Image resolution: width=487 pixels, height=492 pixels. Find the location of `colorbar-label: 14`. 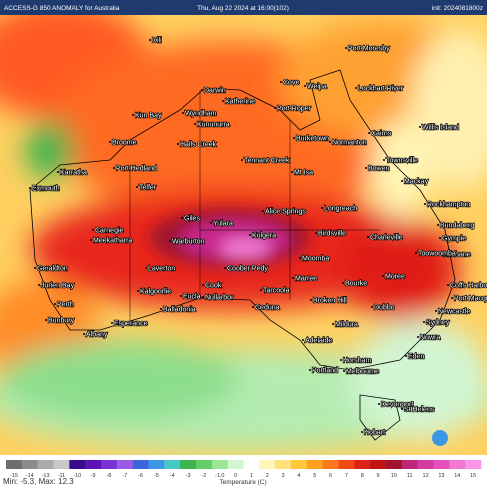

colorbar-label: 14 is located at coordinates (457, 476).